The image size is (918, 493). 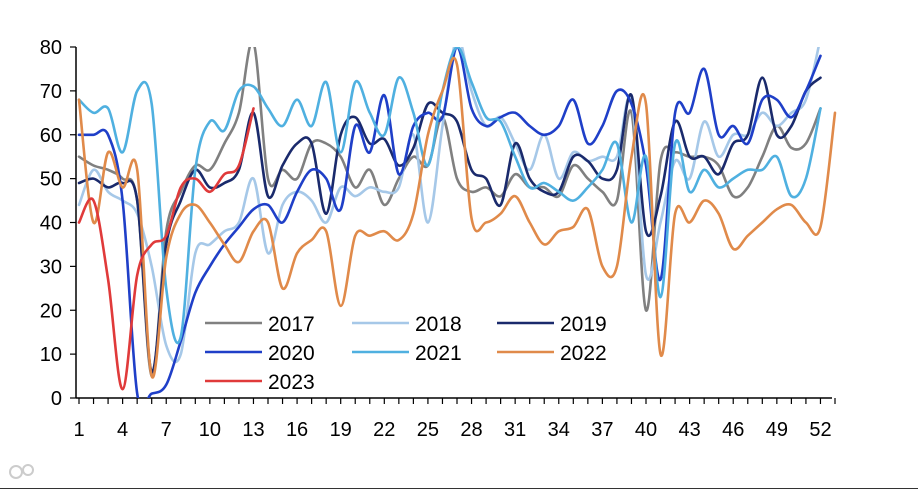 What do you see at coordinates (51, 267) in the screenshot?
I see `y-tick-label: 30` at bounding box center [51, 267].